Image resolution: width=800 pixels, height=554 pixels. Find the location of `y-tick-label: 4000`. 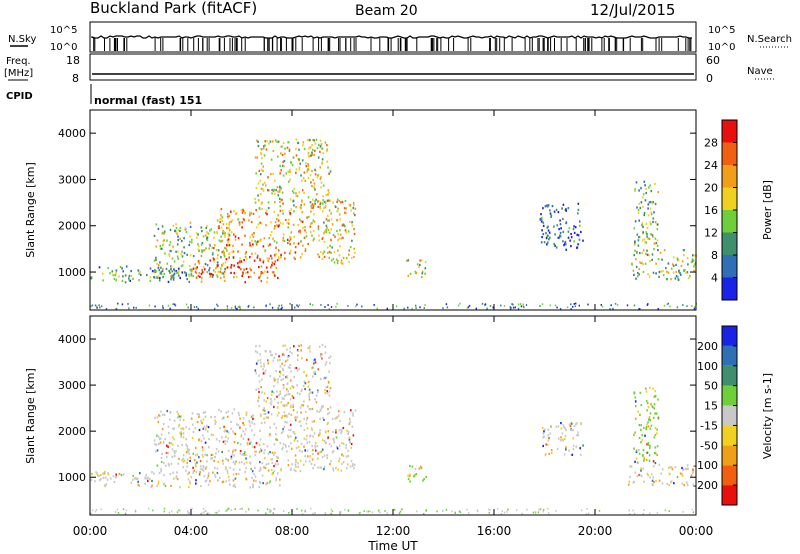

y-tick-label: 4000 is located at coordinates (72, 133).